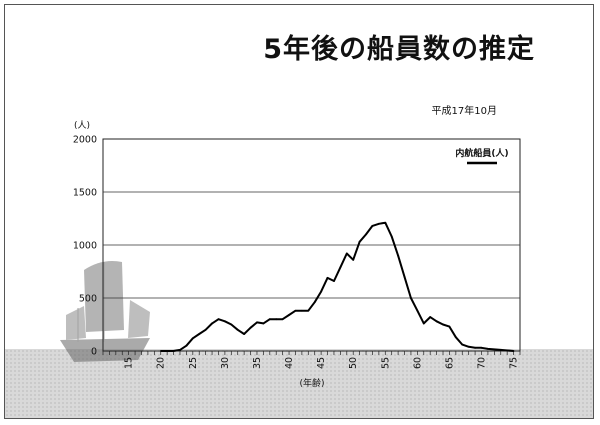  I want to click on x-tick-label: 20, so click(161, 363).